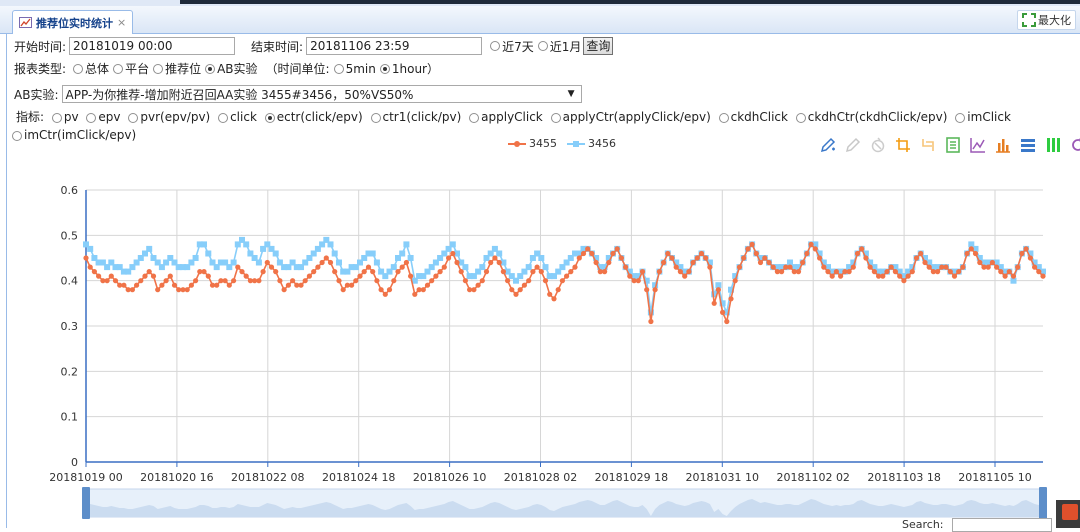  What do you see at coordinates (1046, 20) in the screenshot?
I see `maximize-button: 最大化` at bounding box center [1046, 20].